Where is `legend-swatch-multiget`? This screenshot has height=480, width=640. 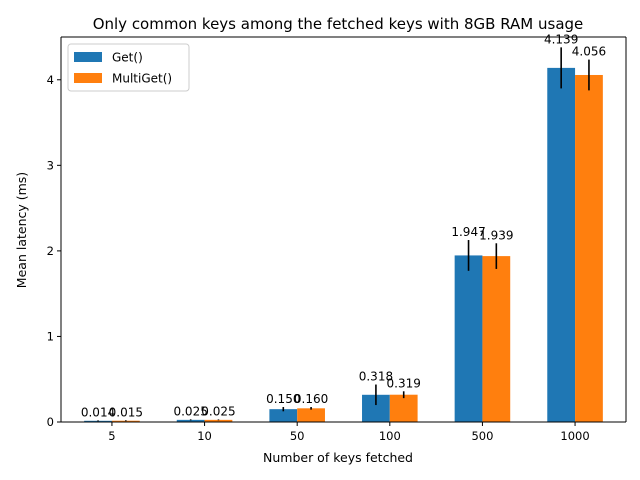
legend-swatch-multiget is located at coordinates (88, 78).